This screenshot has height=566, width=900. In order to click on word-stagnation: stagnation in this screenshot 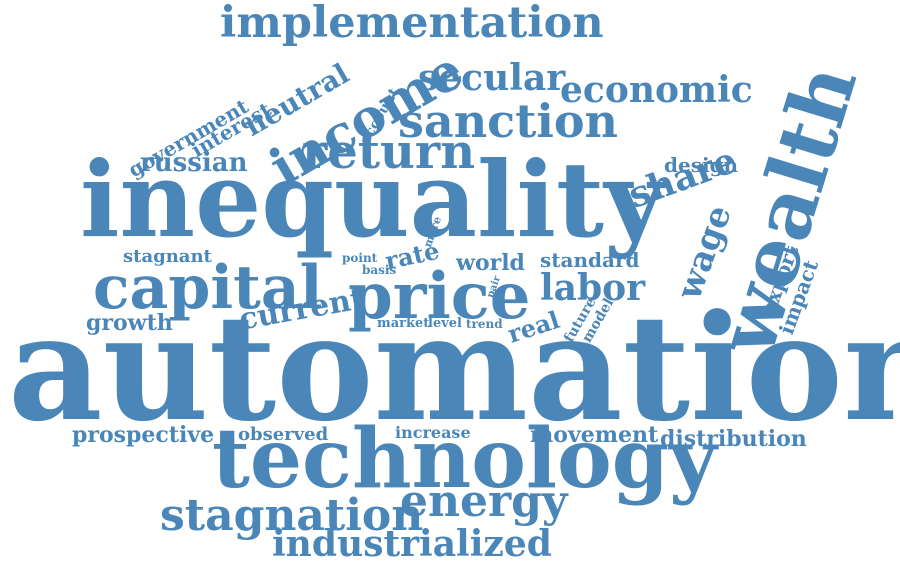, I will do `click(292, 515)`.